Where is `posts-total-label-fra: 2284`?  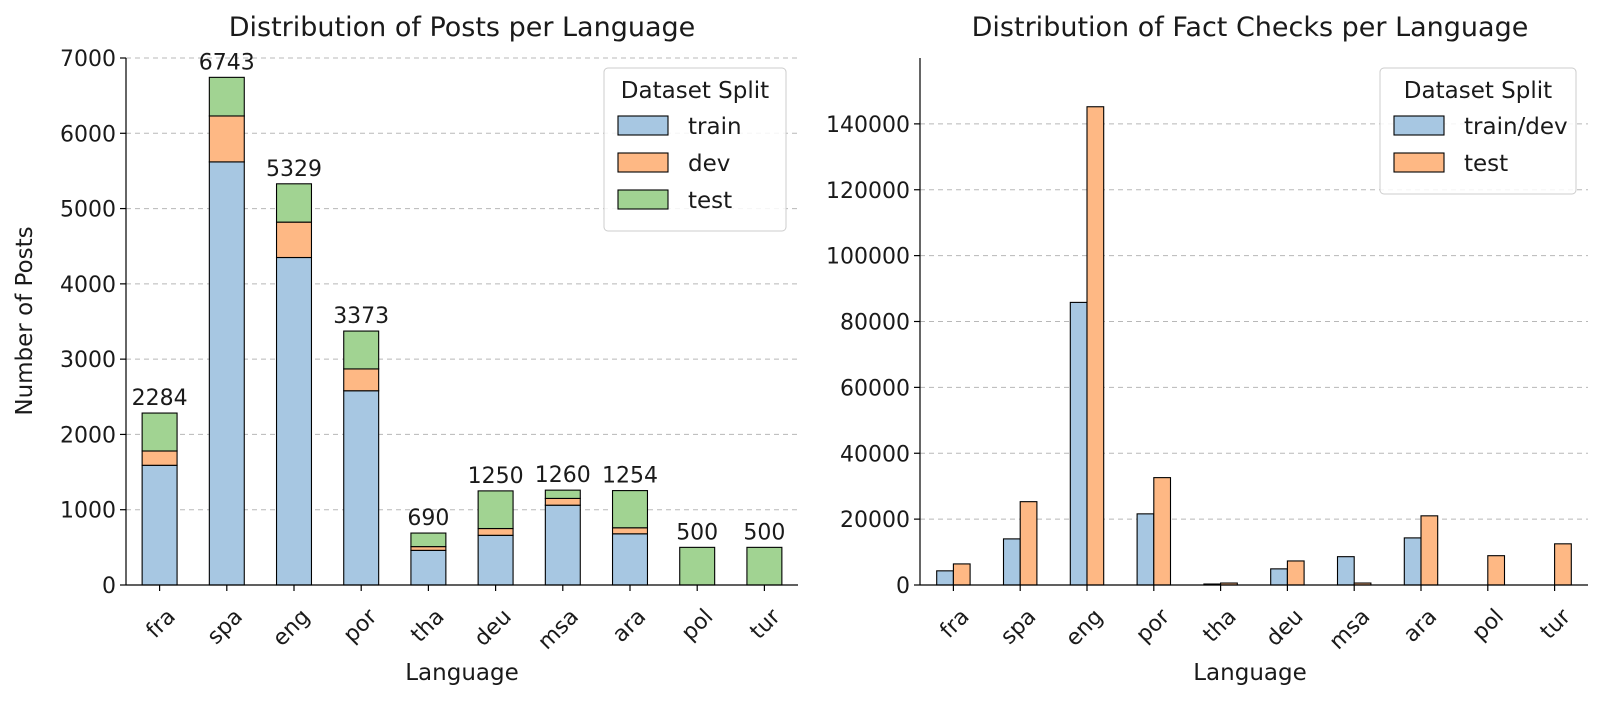 posts-total-label-fra: 2284 is located at coordinates (160, 398).